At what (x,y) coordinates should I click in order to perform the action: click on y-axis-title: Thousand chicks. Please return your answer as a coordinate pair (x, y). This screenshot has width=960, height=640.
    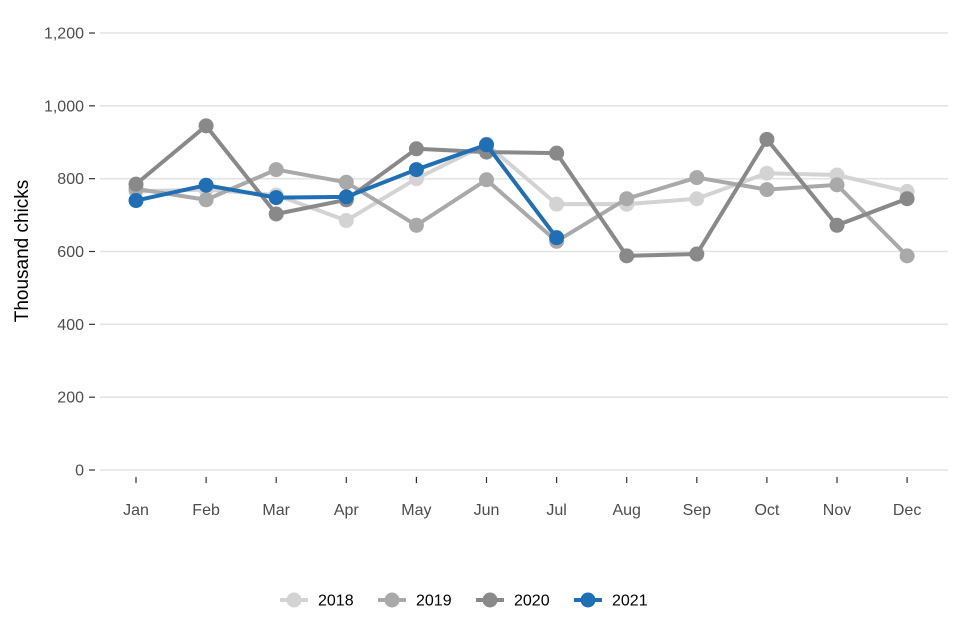
    Looking at the image, I should click on (22, 251).